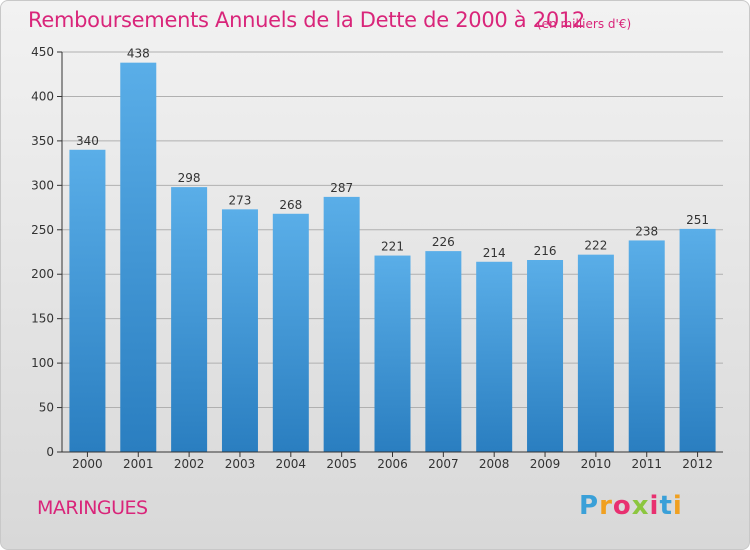  Describe the element at coordinates (443, 464) in the screenshot. I see `x-tick-label: 2007` at that location.